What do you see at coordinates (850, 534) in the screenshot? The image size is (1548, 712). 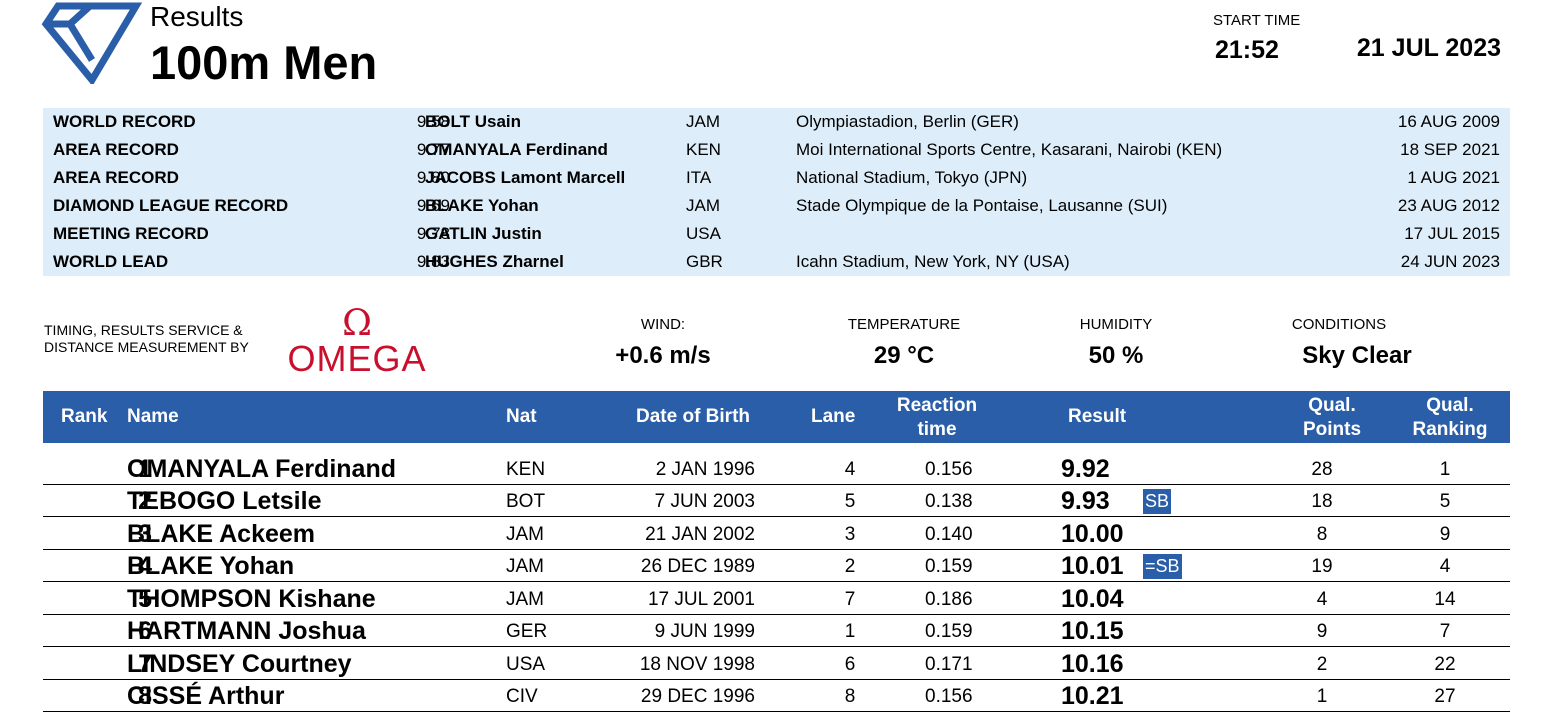 I see `cell-lane: 3` at bounding box center [850, 534].